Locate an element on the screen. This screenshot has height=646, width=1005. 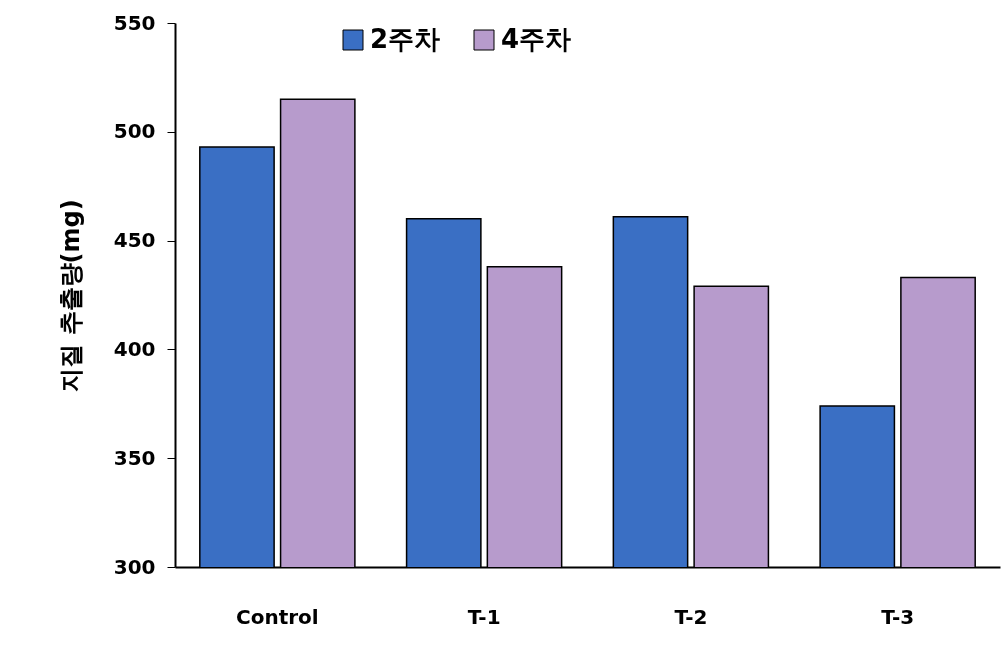
y-axis-title: 지질 추출량(mg) is located at coordinates (70, 295).